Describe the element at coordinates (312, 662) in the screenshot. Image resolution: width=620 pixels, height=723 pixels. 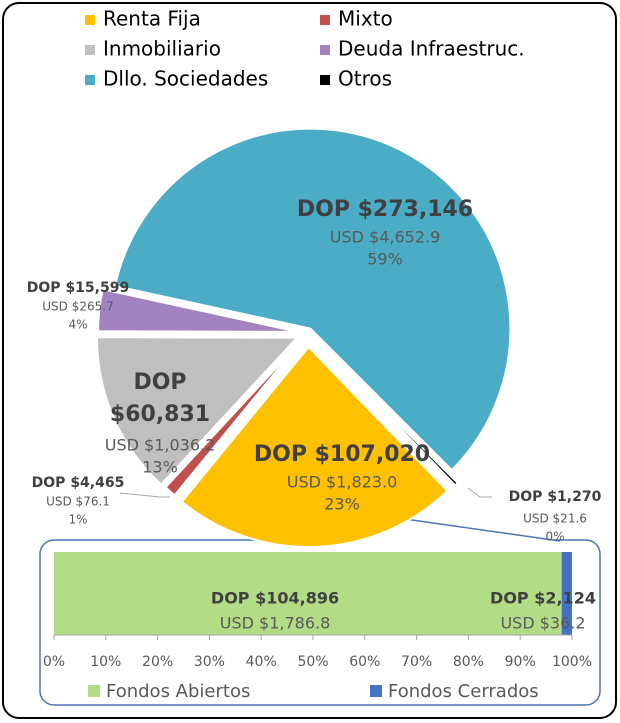
I see `x-tick-label: 50%` at that location.